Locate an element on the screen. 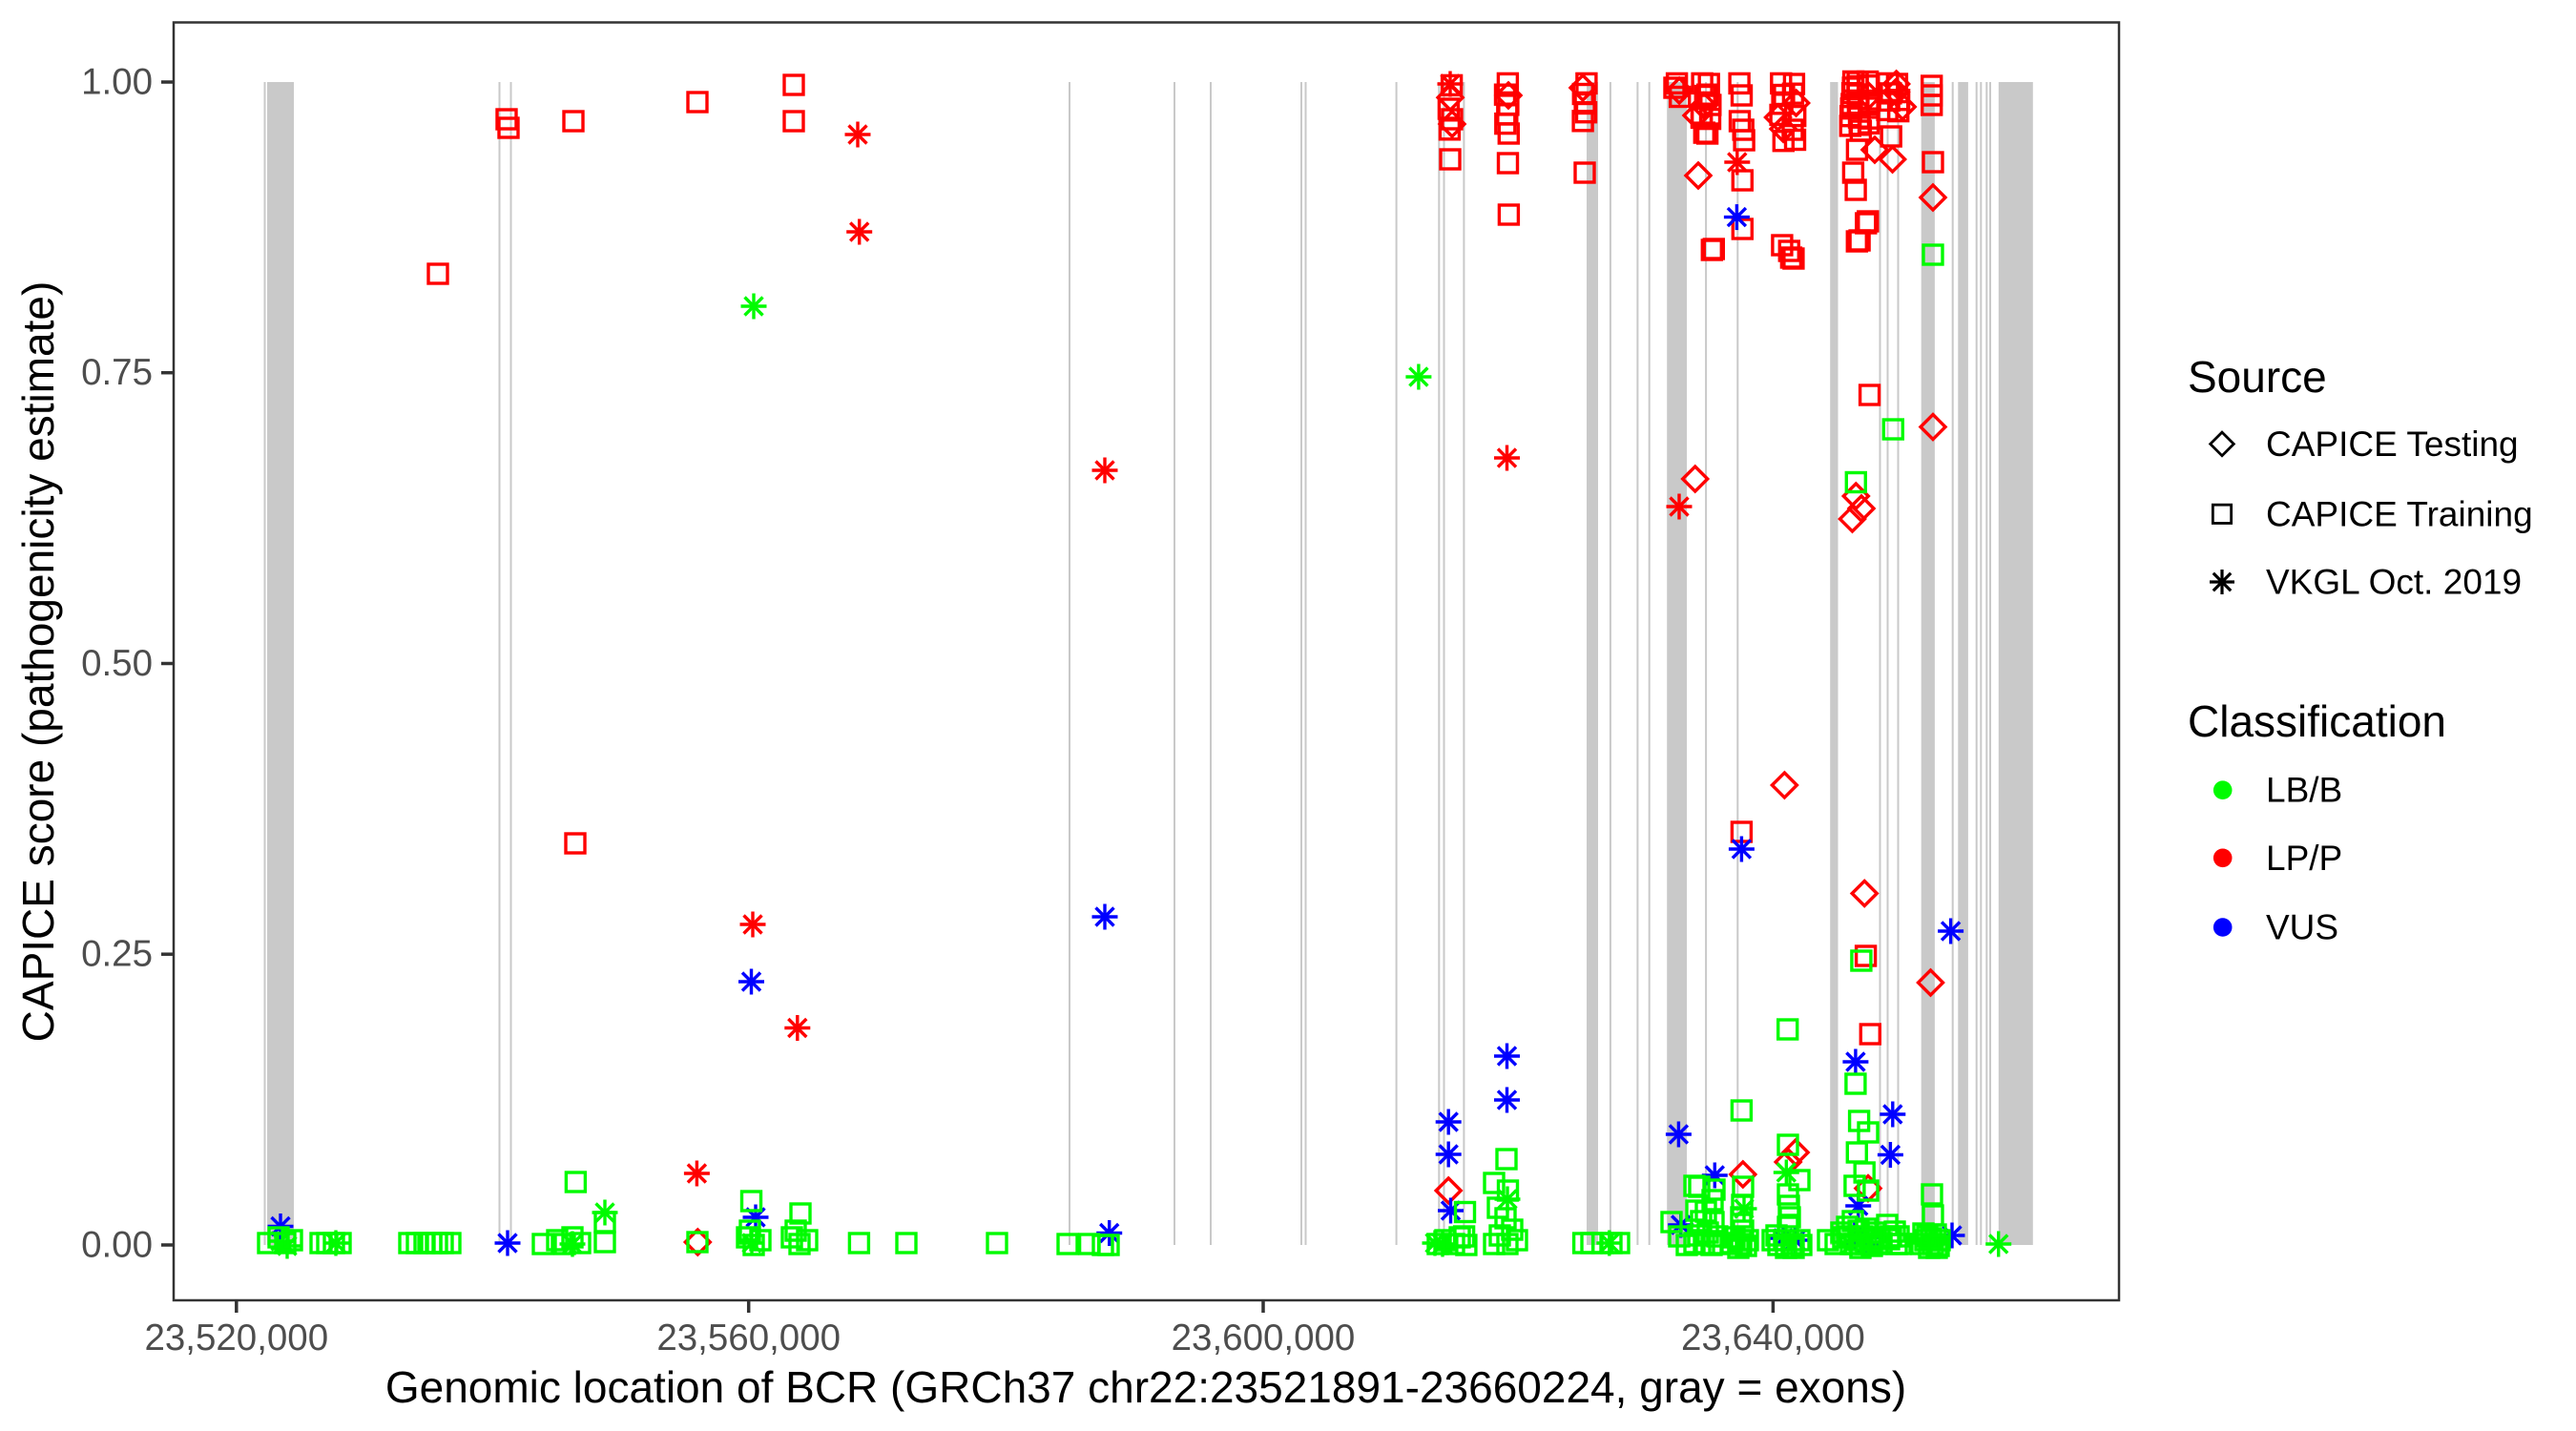 This screenshot has height=1431, width=2576. svg-text: 23,640,000 is located at coordinates (1773, 1337).